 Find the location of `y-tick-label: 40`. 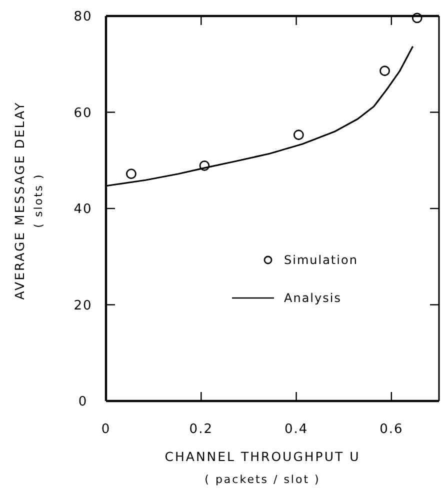

y-tick-label: 40 is located at coordinates (83, 210).